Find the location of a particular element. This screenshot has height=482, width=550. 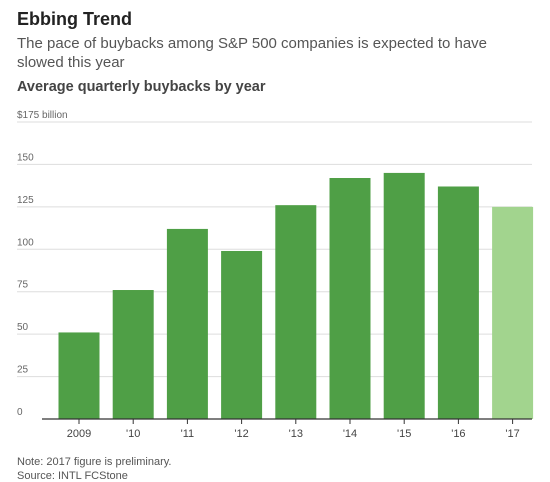

x-tick-label: 2009 is located at coordinates (79, 434).